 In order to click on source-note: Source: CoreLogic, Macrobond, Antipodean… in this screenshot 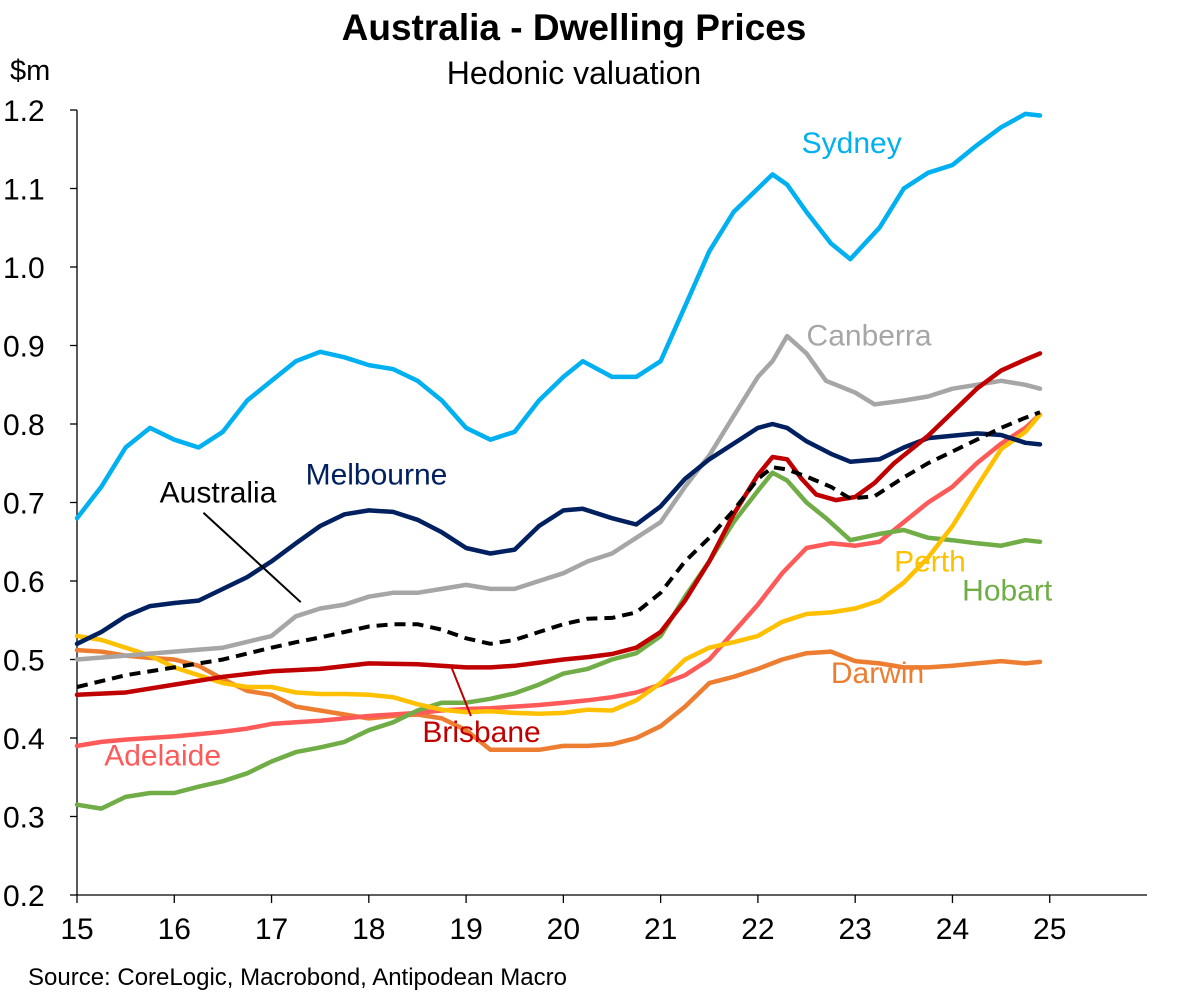, I will do `click(297, 977)`.